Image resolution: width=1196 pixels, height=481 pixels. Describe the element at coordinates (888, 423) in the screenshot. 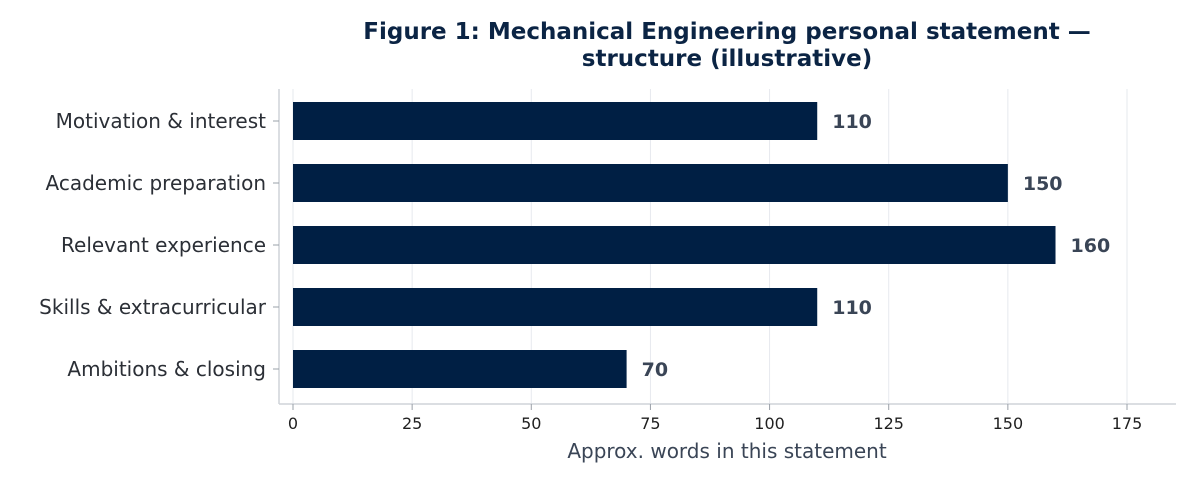

I see `x-tick-label: 125` at that location.